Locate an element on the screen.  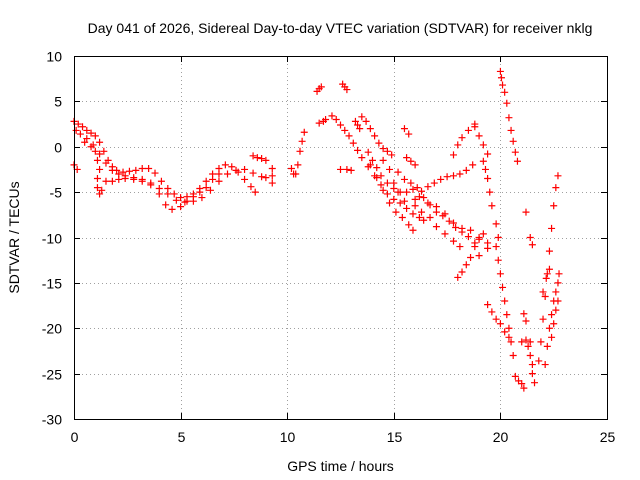
series-arc27 is located at coordinates (481, 140).